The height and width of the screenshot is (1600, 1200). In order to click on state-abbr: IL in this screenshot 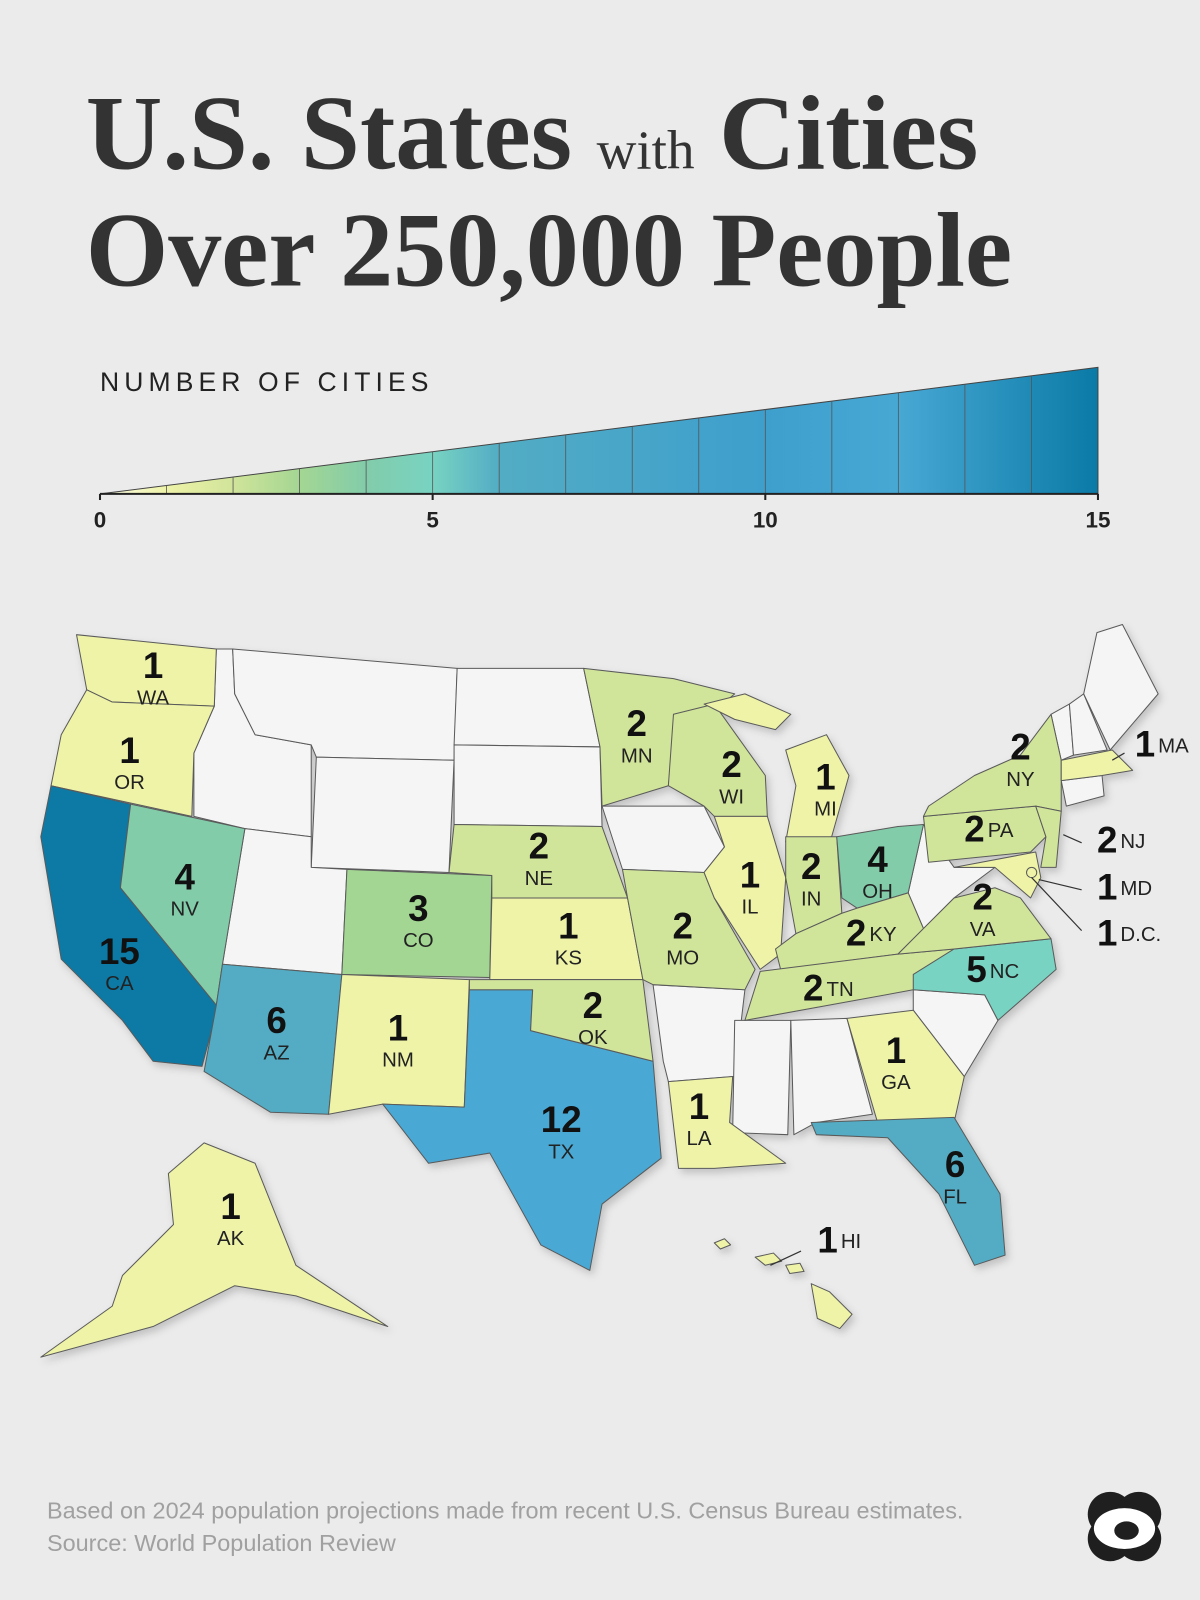, I will do `click(749, 908)`.